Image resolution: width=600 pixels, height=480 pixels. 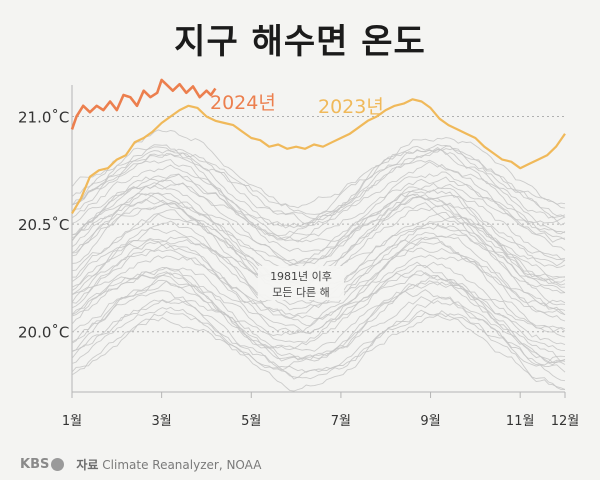 I want to click on kbs-logo-text: KBS, so click(x=35, y=464).